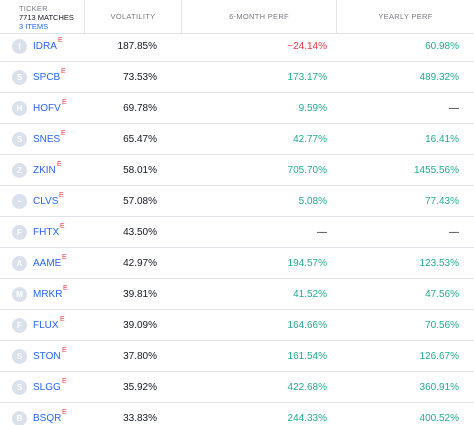  Describe the element at coordinates (405, 17) in the screenshot. I see `column-header-yearly-perf: YEARLY PERF` at that location.